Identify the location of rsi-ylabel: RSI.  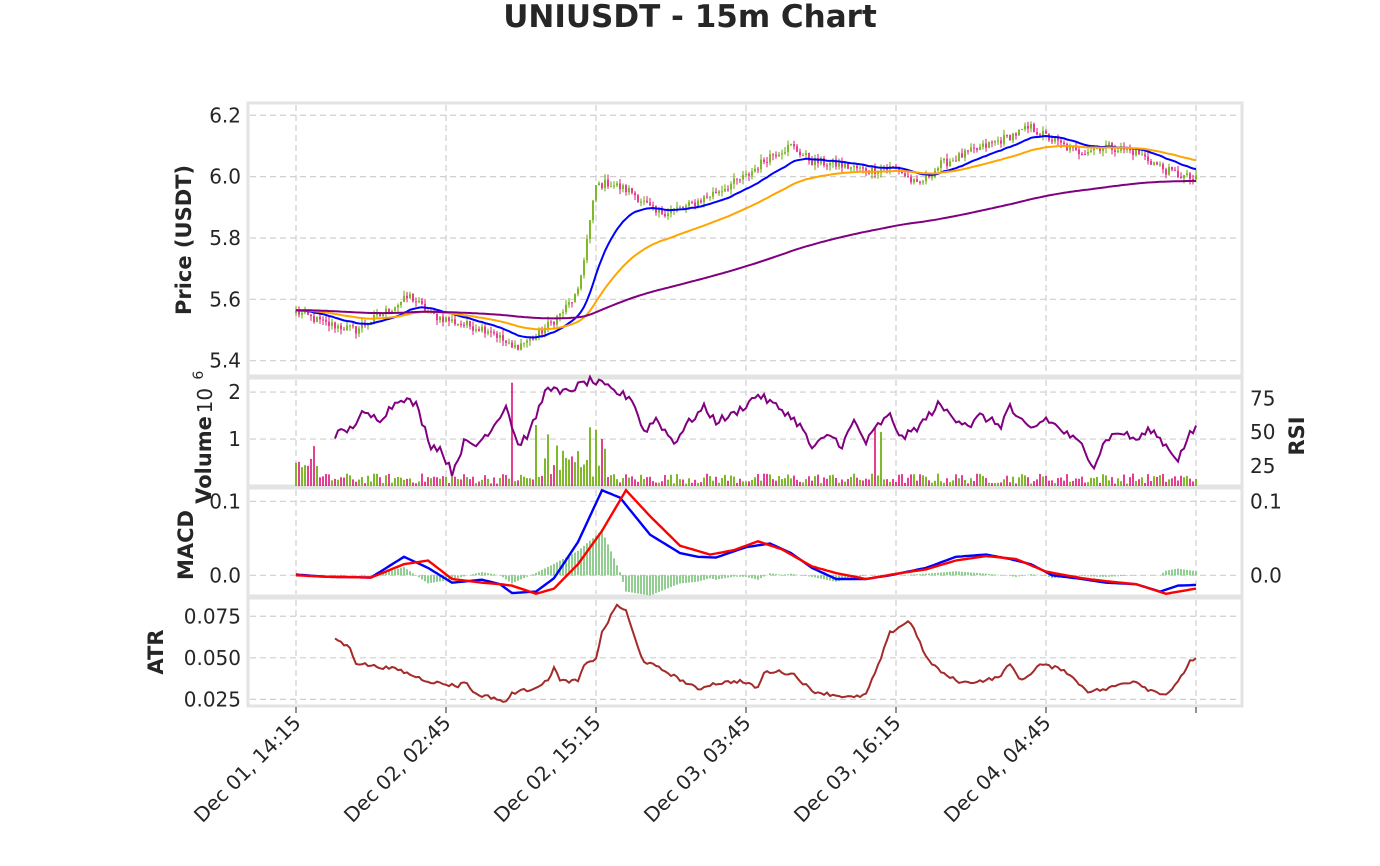
(1297, 435).